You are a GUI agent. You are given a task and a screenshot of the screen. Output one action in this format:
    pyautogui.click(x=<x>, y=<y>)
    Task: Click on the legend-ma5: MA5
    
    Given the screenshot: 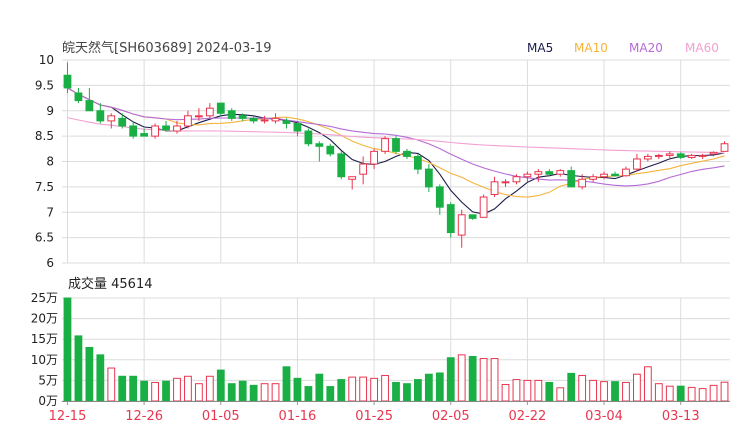 What is the action you would take?
    pyautogui.click(x=540, y=48)
    